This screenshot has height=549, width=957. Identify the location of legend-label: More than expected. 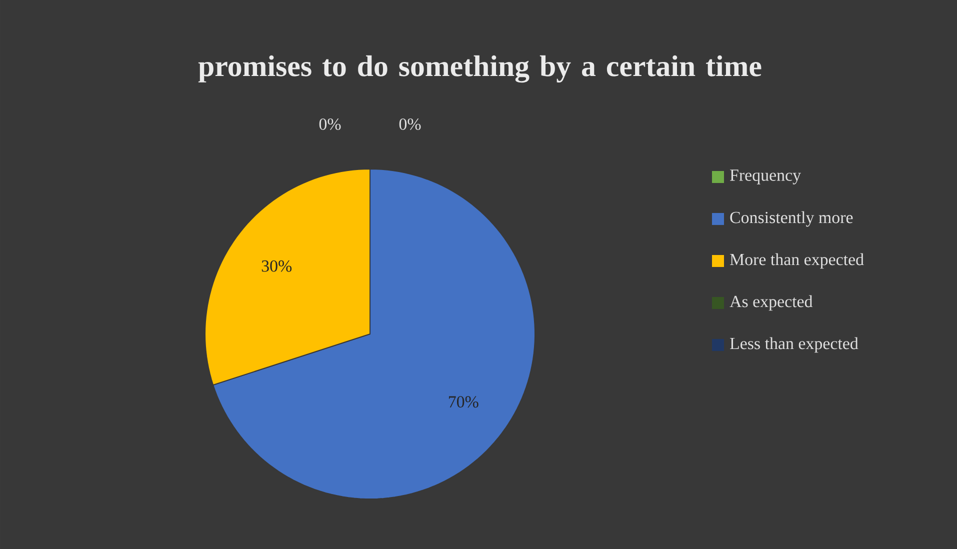
(797, 261).